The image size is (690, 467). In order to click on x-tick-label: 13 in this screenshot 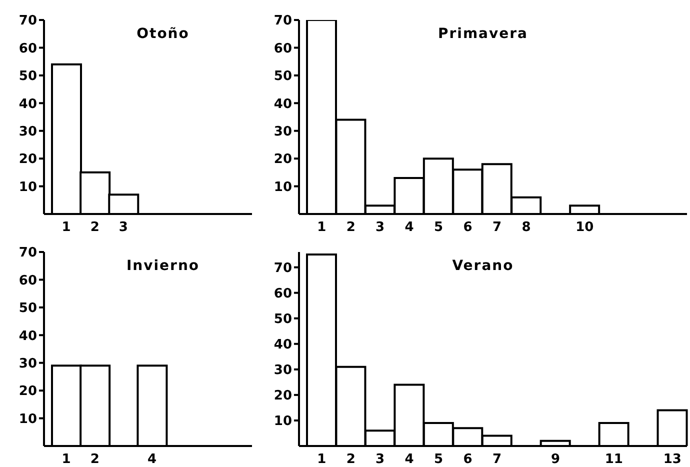, I will do `click(672, 459)`.